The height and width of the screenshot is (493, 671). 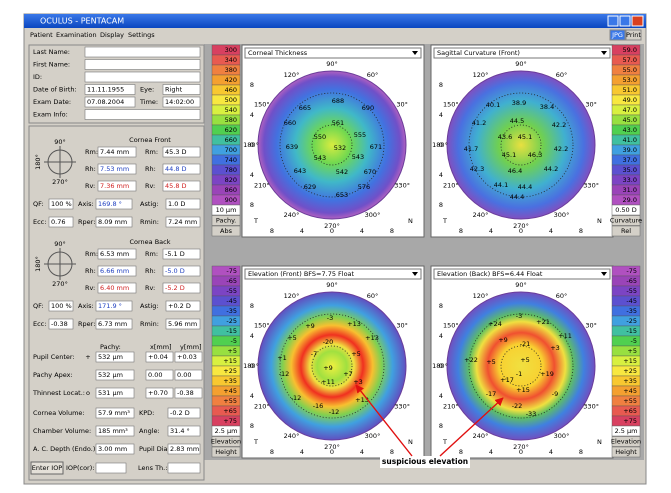 I want to click on scale-label: 57.0, so click(x=630, y=60).